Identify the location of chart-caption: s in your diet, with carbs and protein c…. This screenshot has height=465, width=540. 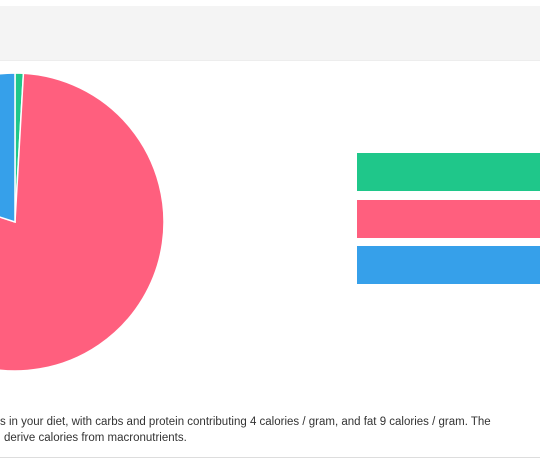
(270, 430).